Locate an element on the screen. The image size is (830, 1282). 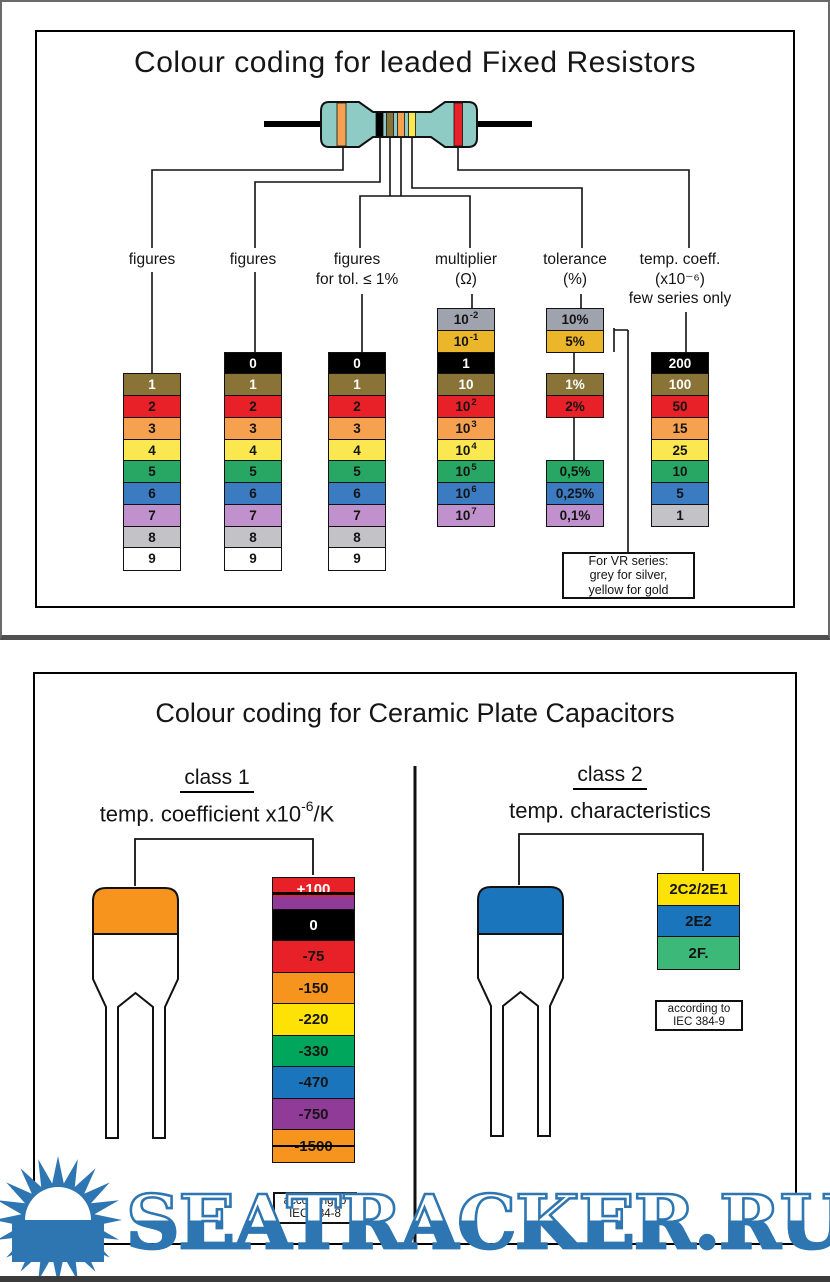
color-cell-multiplier: 10 4 is located at coordinates (466, 450).